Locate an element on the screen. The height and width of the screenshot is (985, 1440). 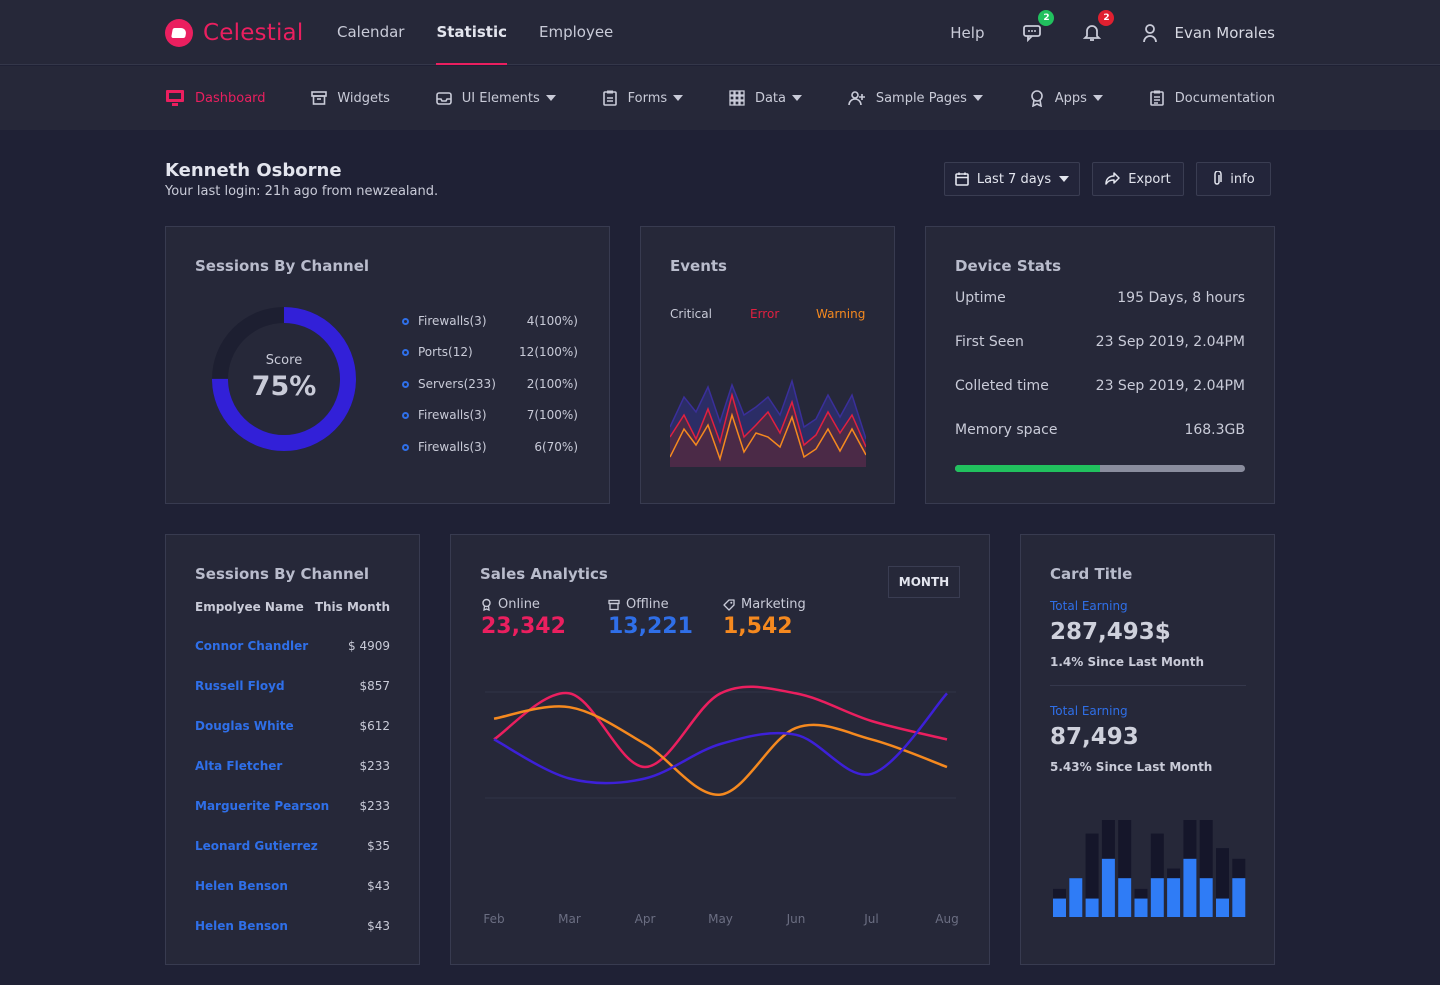
award-icon is located at coordinates (486, 604).